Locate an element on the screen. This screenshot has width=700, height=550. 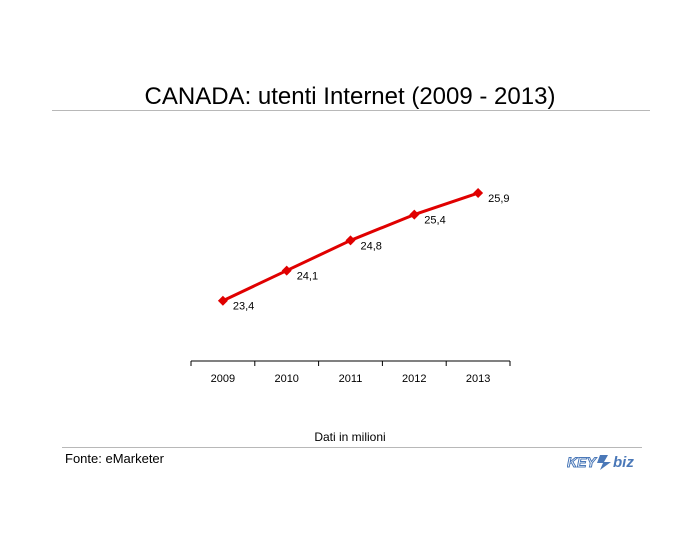
series-line is located at coordinates (350, 247).